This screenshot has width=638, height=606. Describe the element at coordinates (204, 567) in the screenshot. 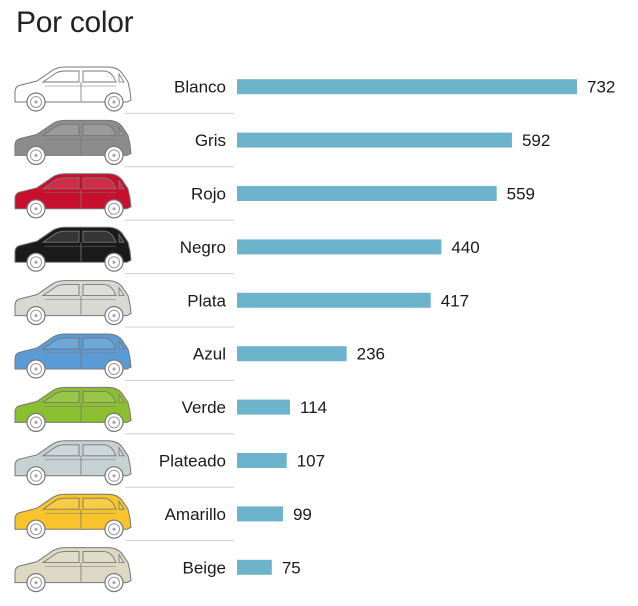

I see `category-label: Beige` at that location.